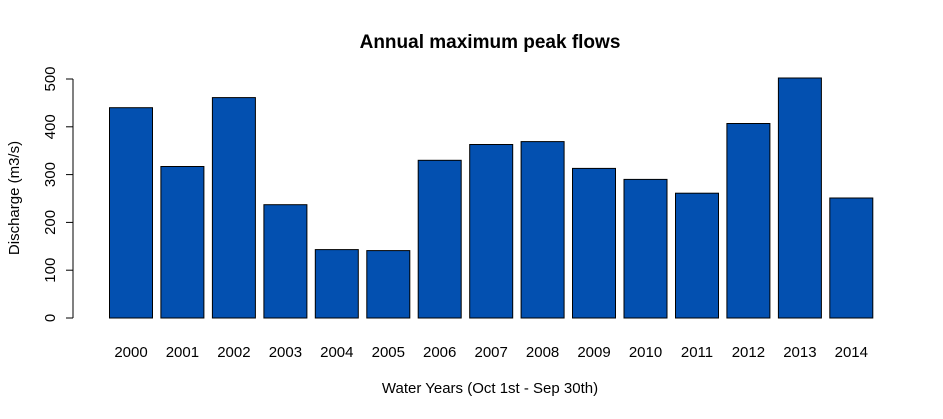 The image size is (943, 419). I want to click on x-tick-label: 2001, so click(182, 352).